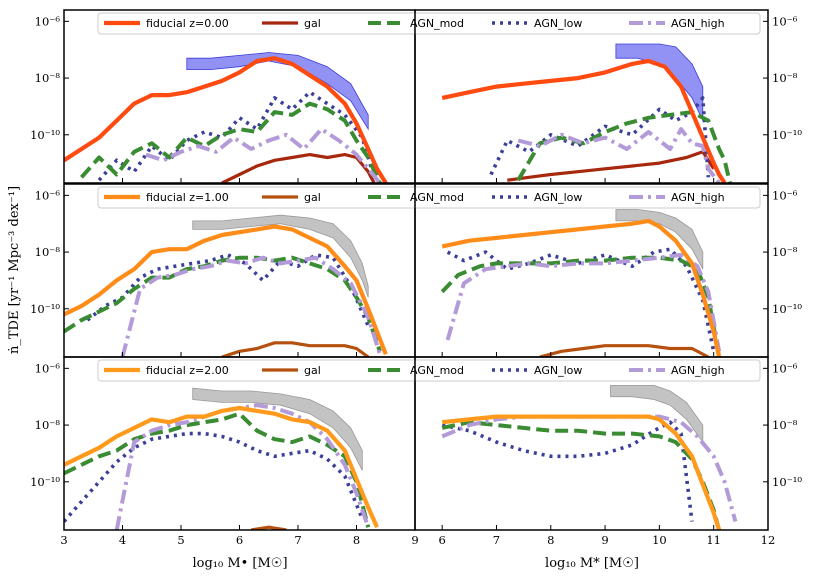 Image resolution: width=814 pixels, height=577 pixels. Describe the element at coordinates (239, 563) in the screenshot. I see `xlabel-left: log₁₀ M• [M☉]` at that location.